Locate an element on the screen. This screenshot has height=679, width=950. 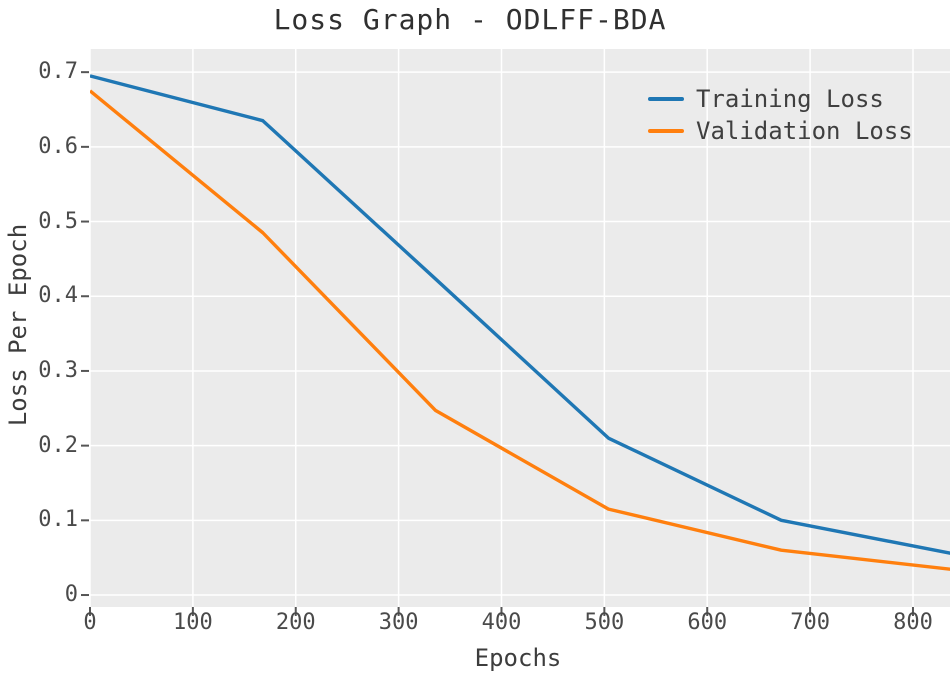
x-tick-label: 400 is located at coordinates (501, 622).